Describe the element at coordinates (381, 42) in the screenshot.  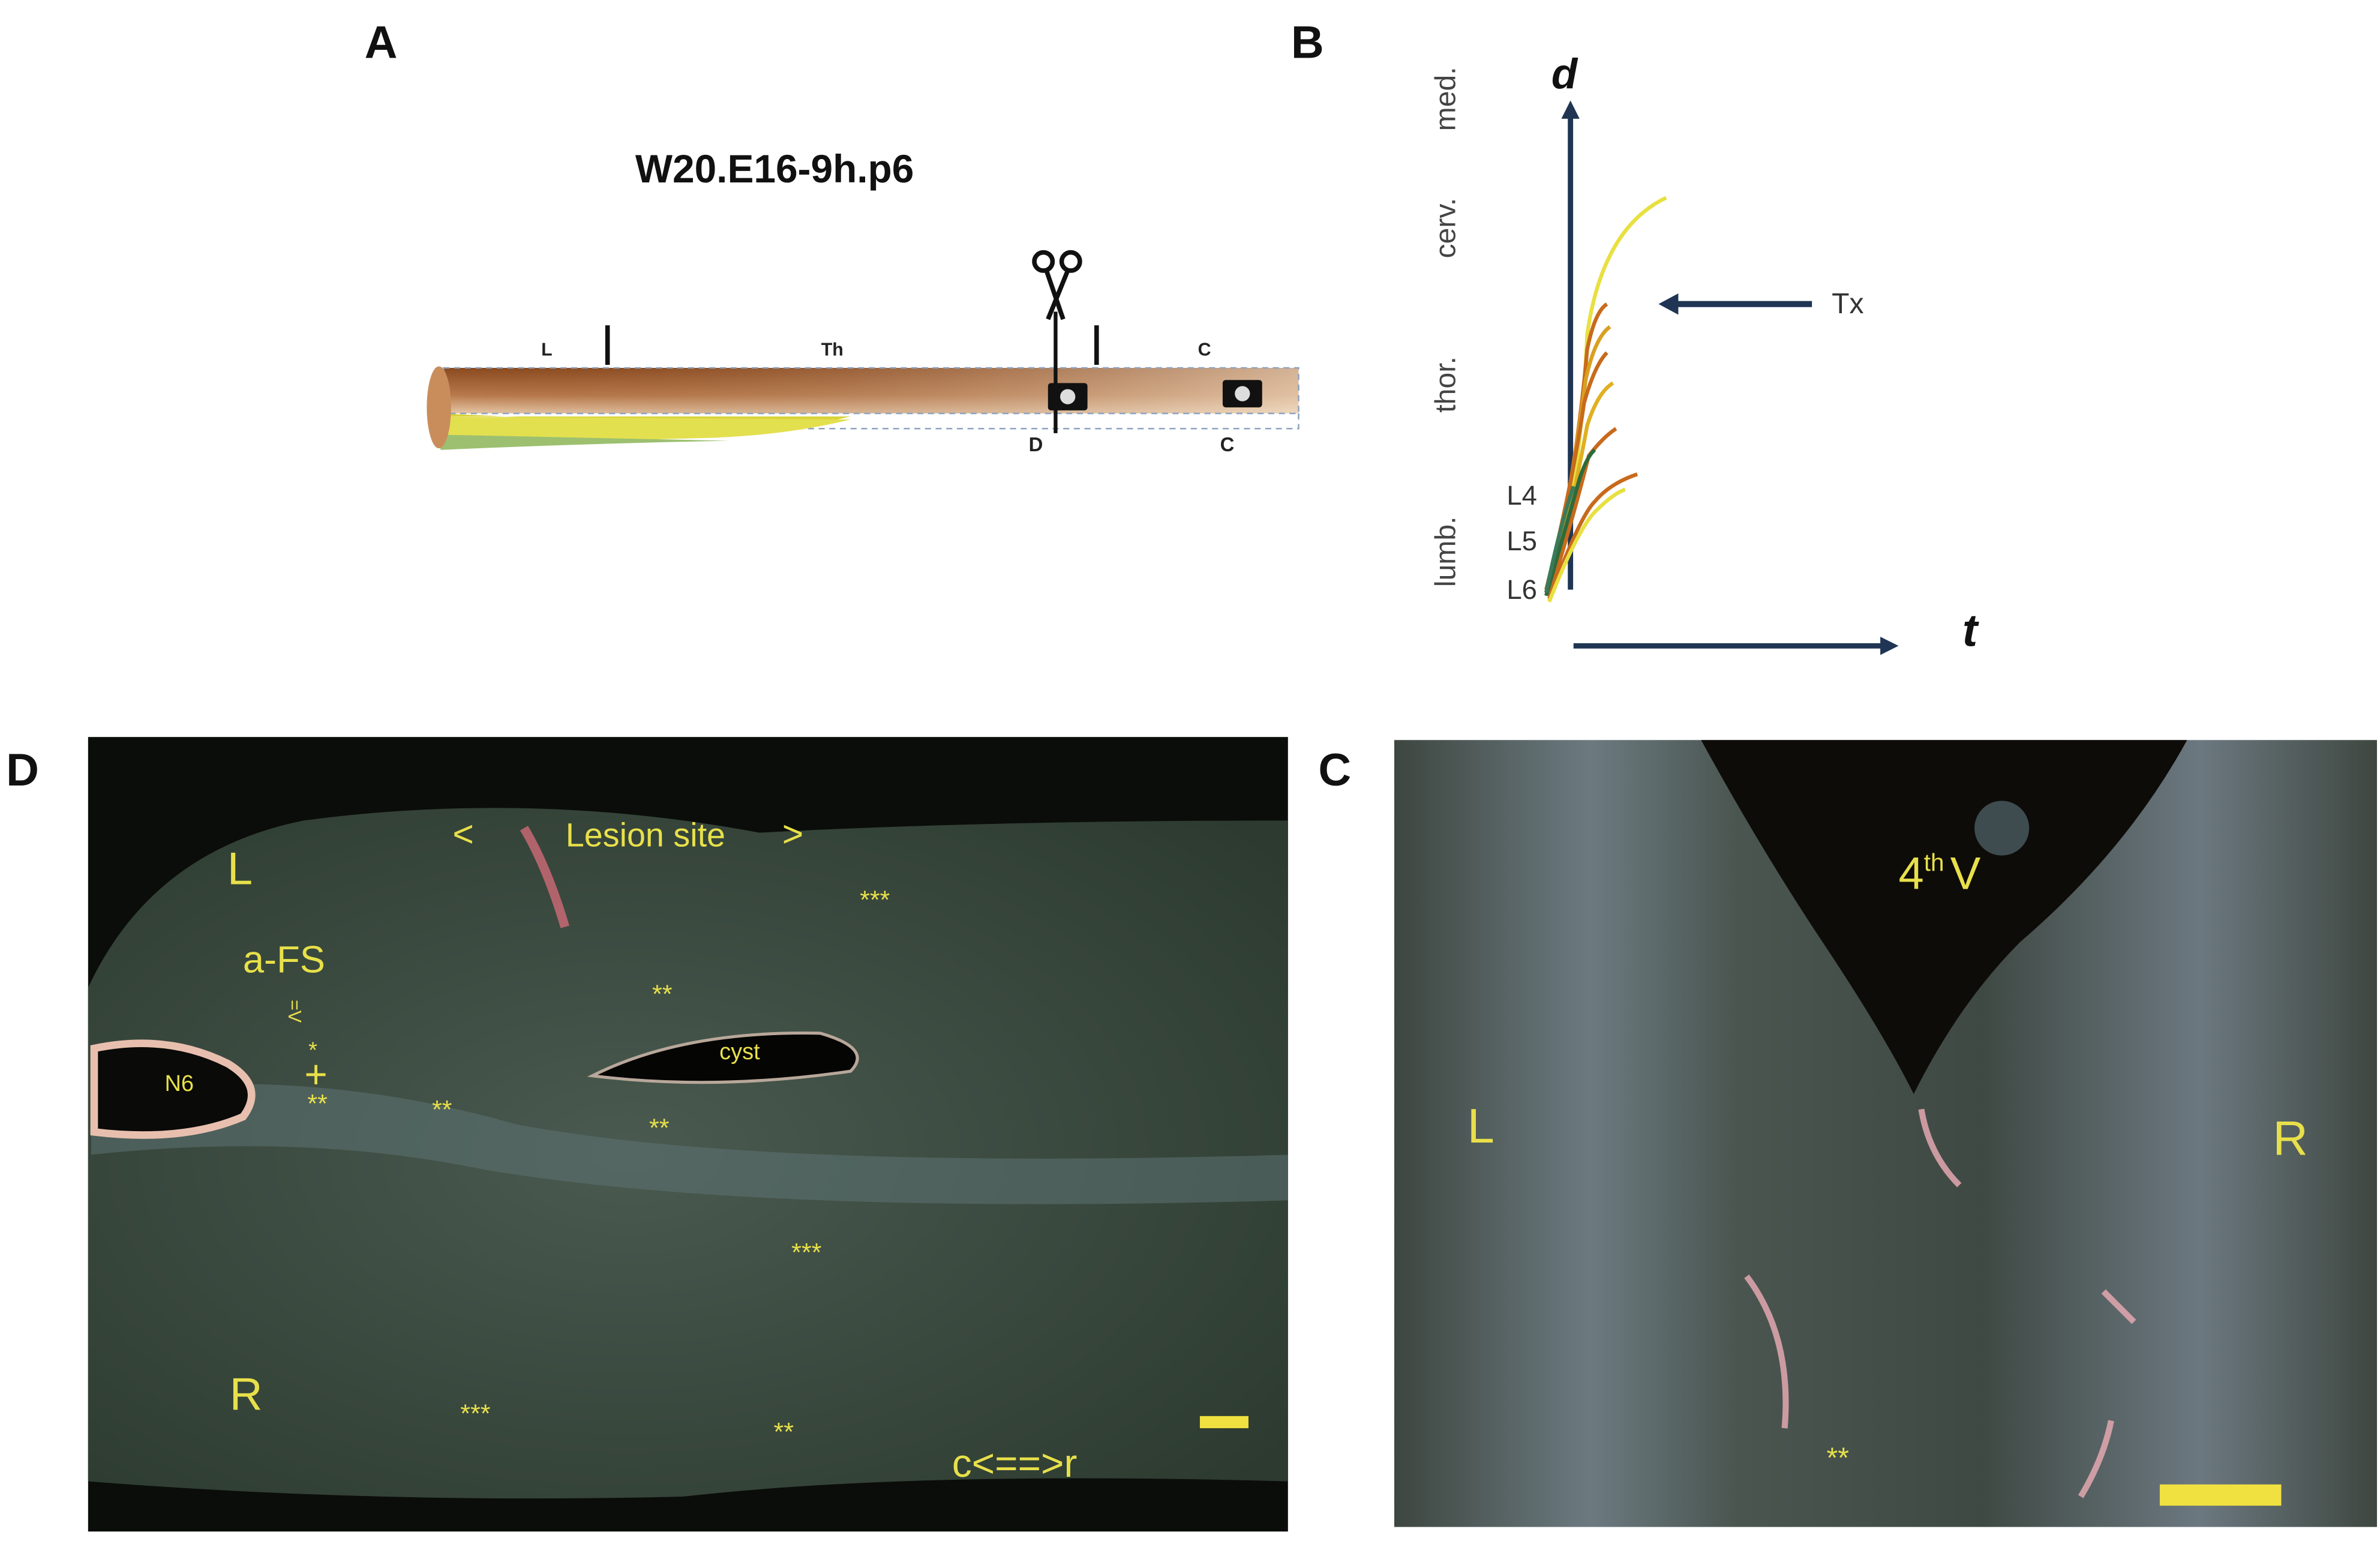
I see `panel-label: A` at that location.